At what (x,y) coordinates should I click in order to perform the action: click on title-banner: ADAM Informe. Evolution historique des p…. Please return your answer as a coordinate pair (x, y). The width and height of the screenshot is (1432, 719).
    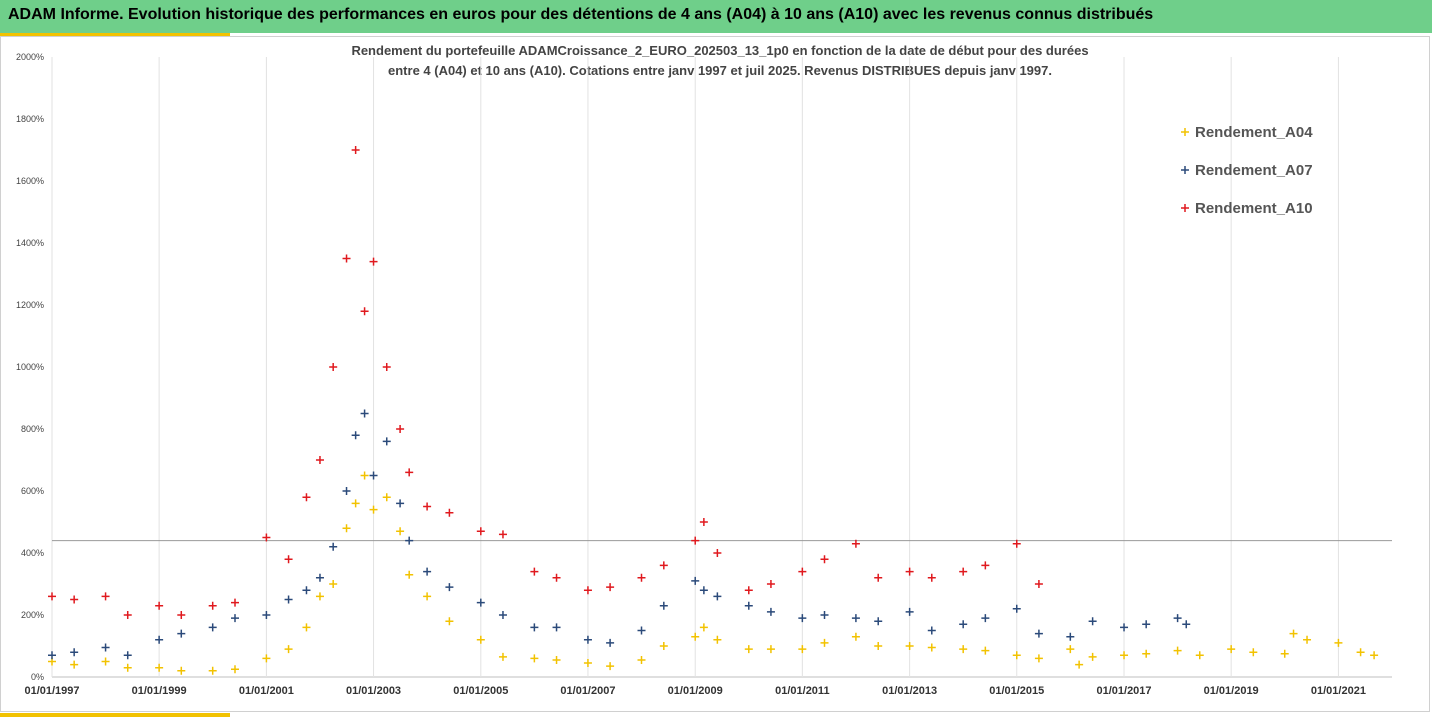
    Looking at the image, I should click on (716, 16).